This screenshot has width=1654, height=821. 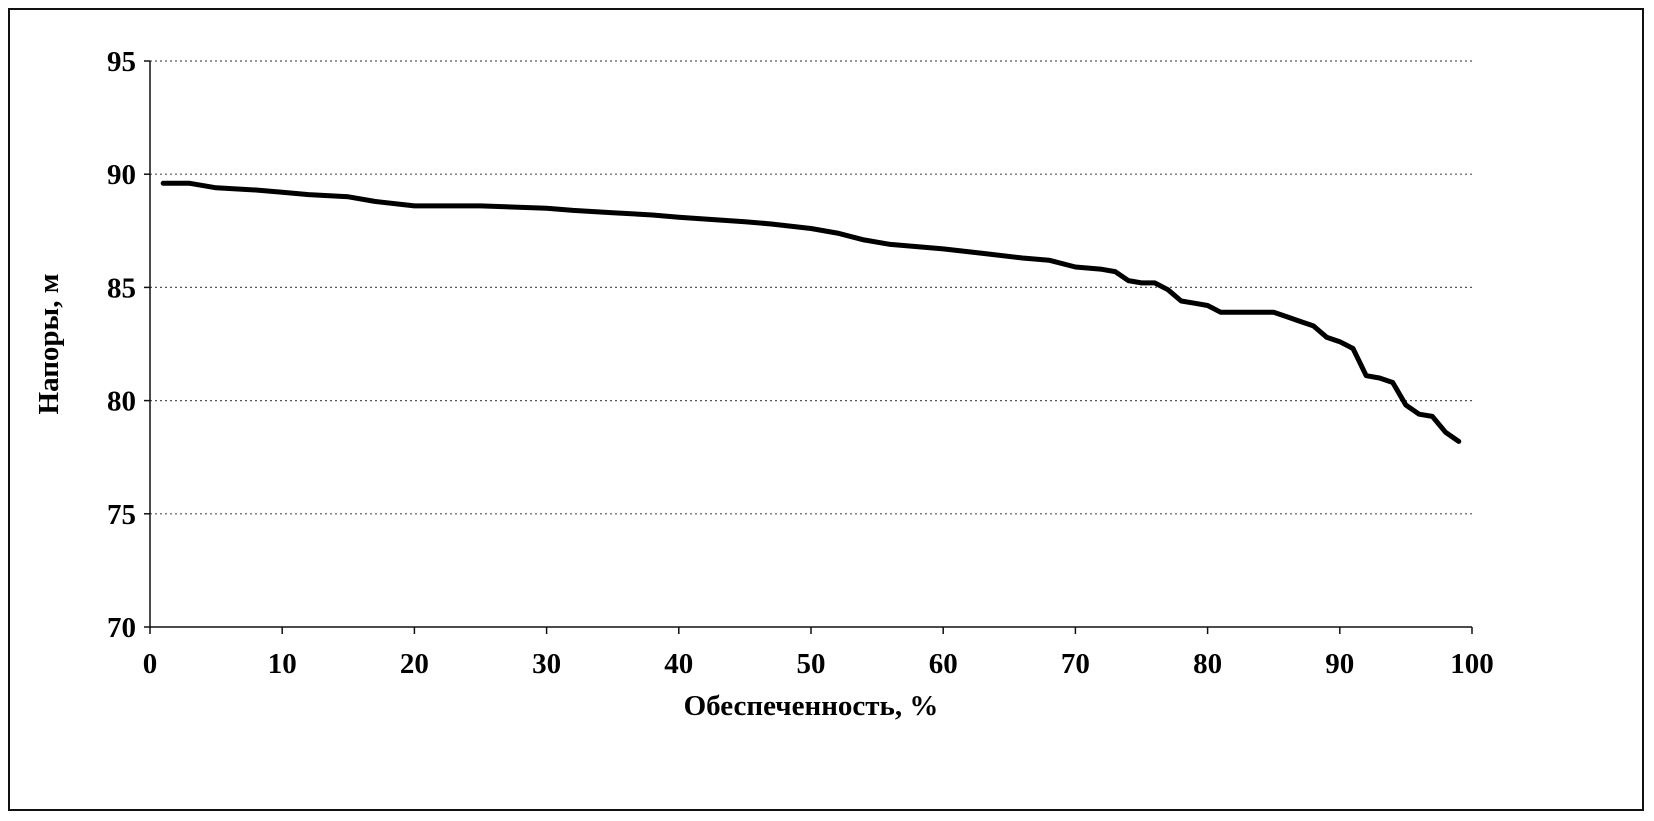 I want to click on x-tick-label: 30, so click(x=546, y=664).